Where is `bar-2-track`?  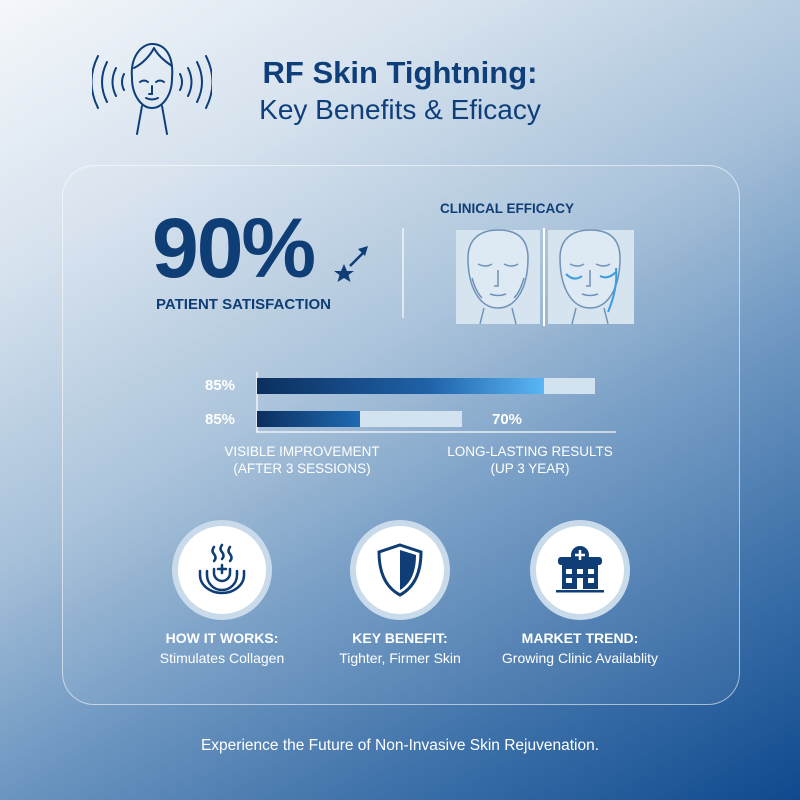 bar-2-track is located at coordinates (359, 419).